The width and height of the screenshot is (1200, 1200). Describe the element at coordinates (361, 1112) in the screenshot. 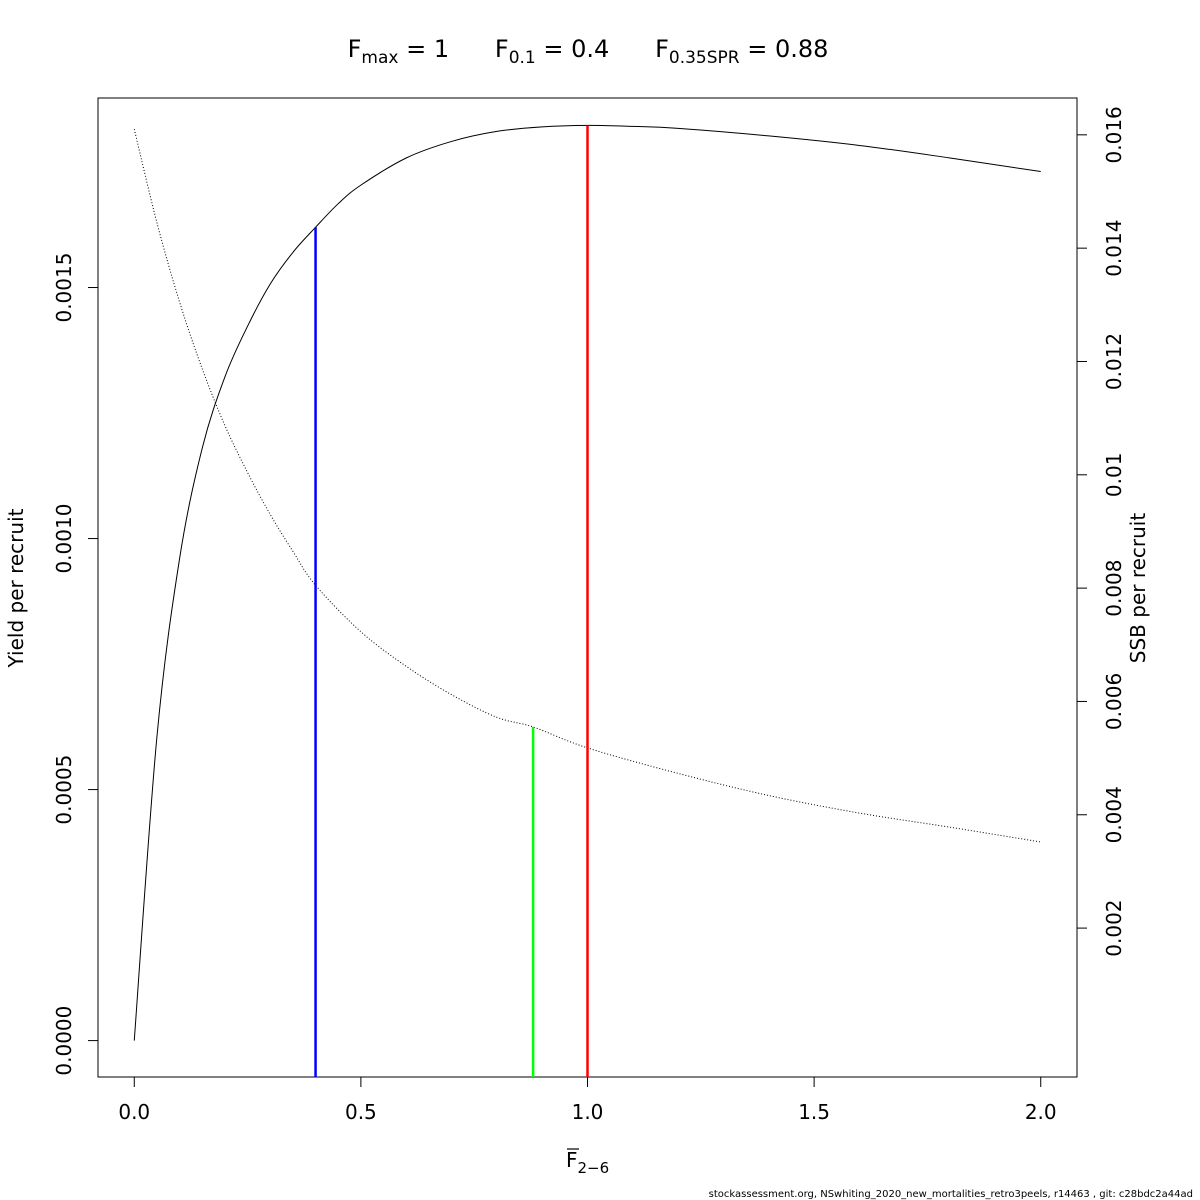

I see `x-tick-label: 0.5` at that location.